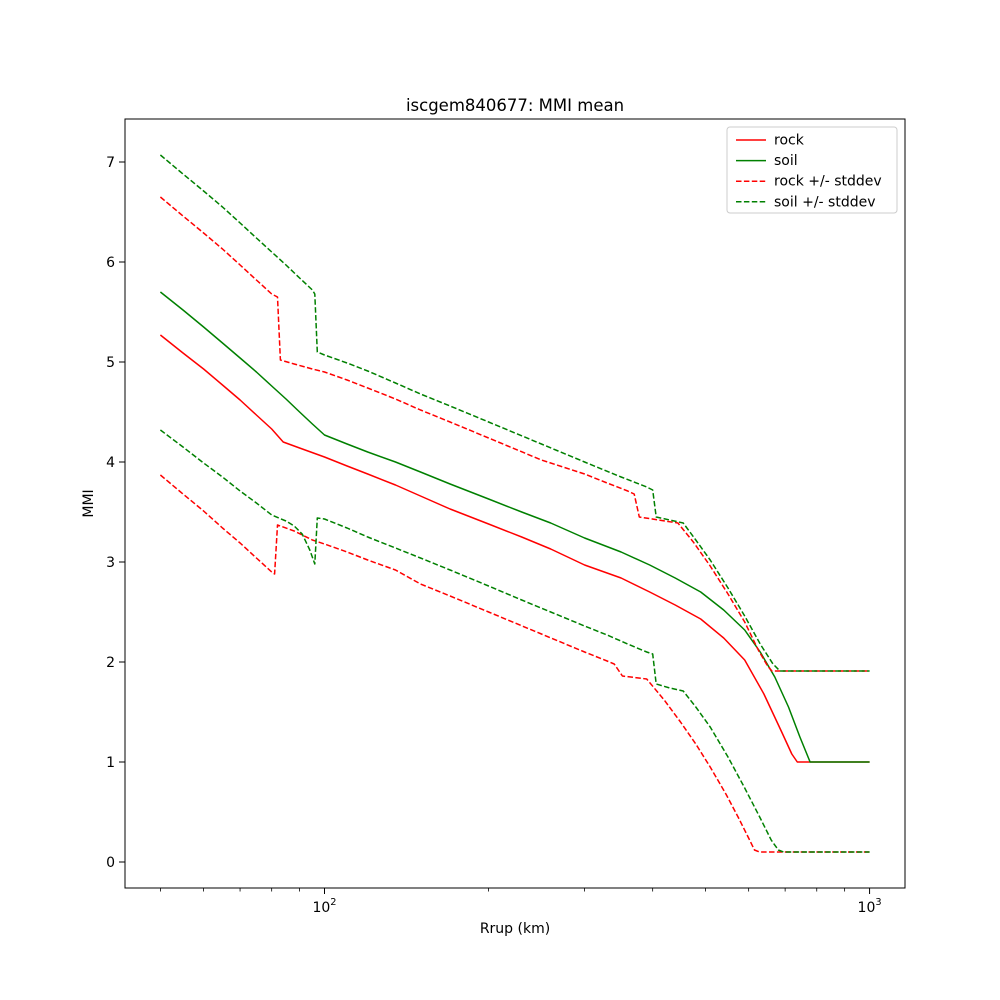  What do you see at coordinates (89, 503) in the screenshot?
I see `y-axis-label: MMI` at bounding box center [89, 503].